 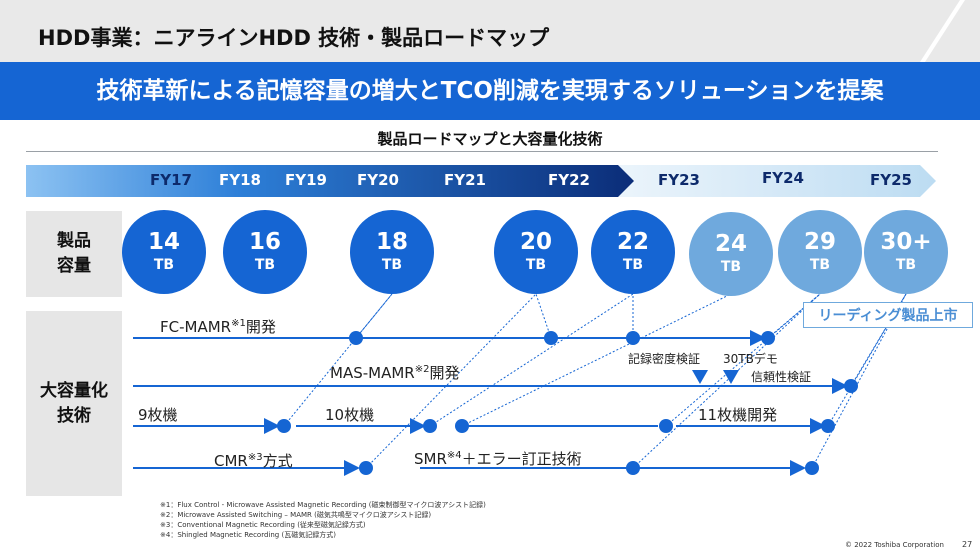 I want to click on fy-label: FY22, so click(x=569, y=180).